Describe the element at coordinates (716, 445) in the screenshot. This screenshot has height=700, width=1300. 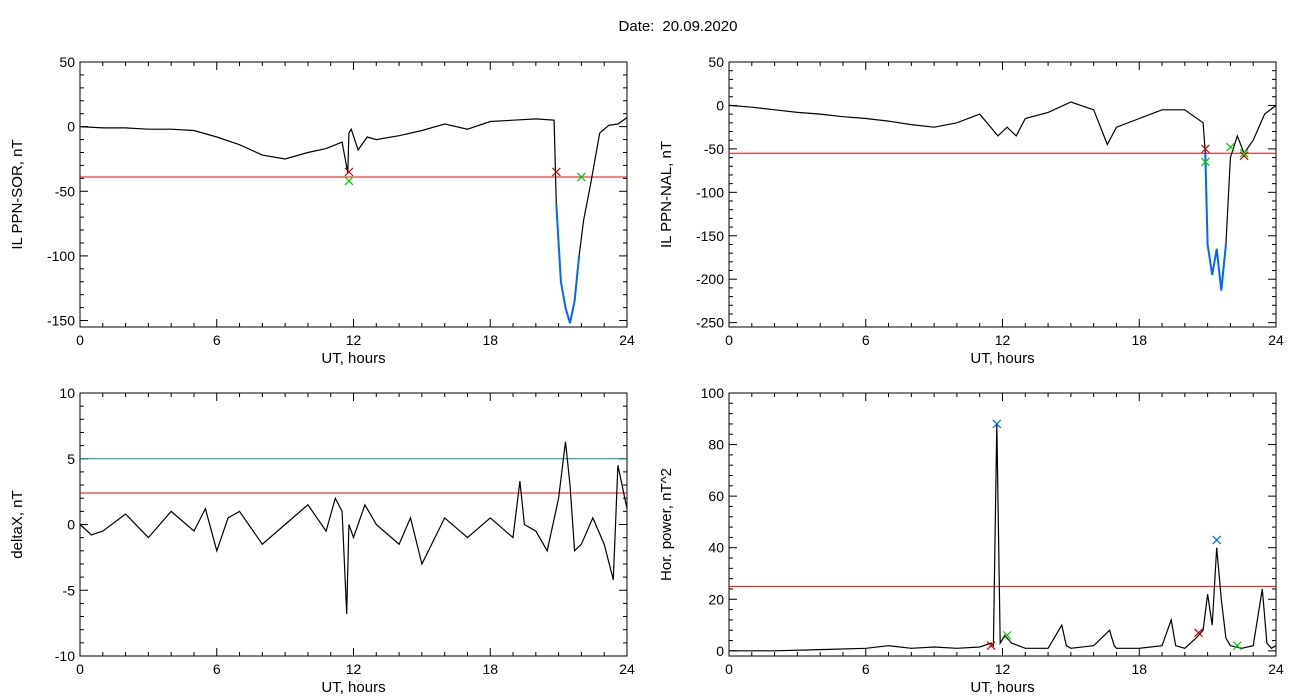
I see `y-tick-label: 80` at that location.